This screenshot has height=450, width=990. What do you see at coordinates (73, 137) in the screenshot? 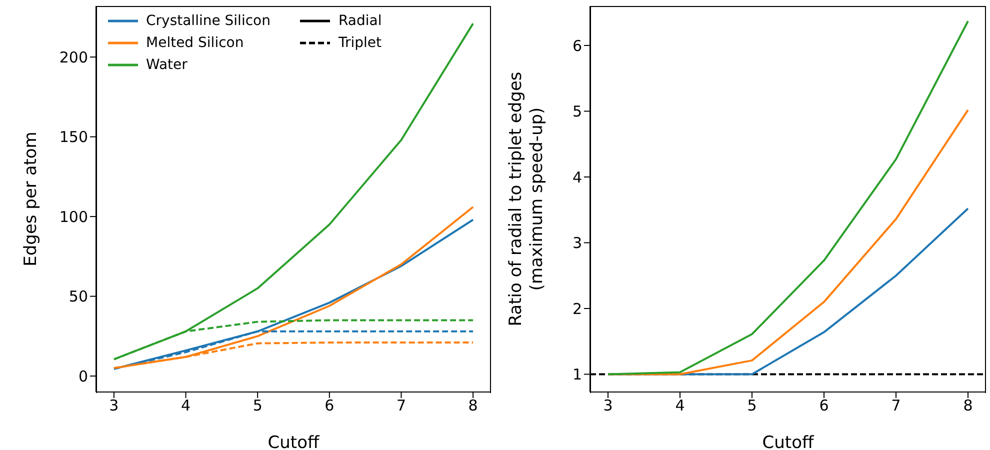
I see `y-tick-label: 150` at bounding box center [73, 137].